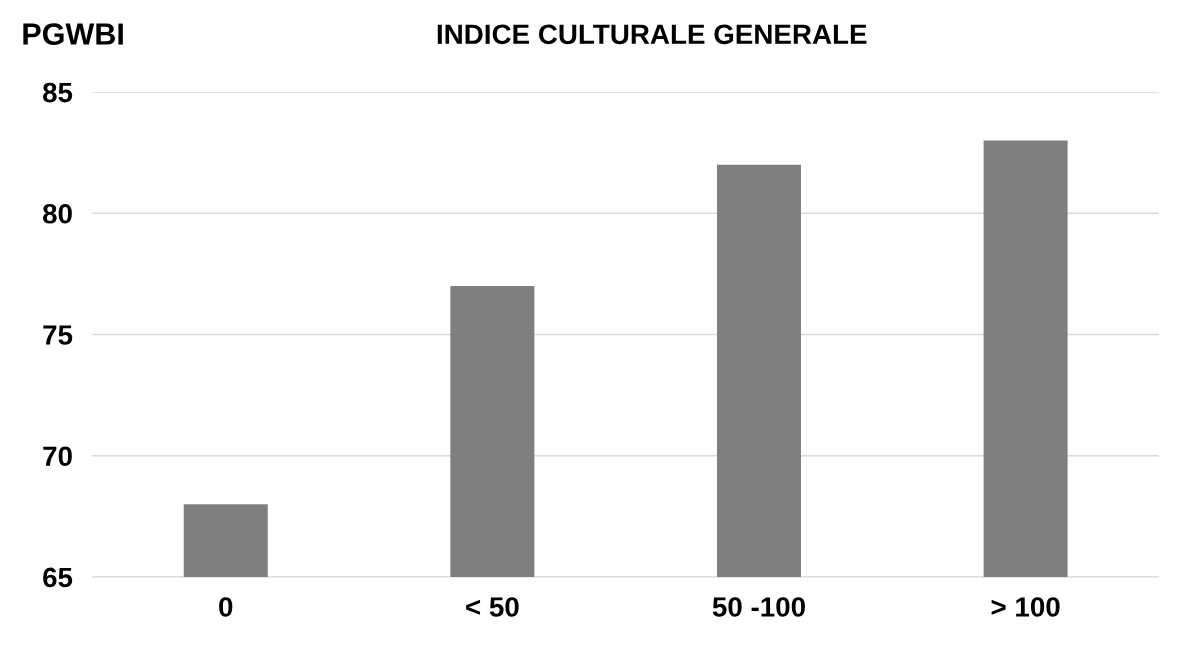 The width and height of the screenshot is (1185, 667). Describe the element at coordinates (652, 34) in the screenshot. I see `chart-title: INDICE CULTURALE GENERALE` at that location.